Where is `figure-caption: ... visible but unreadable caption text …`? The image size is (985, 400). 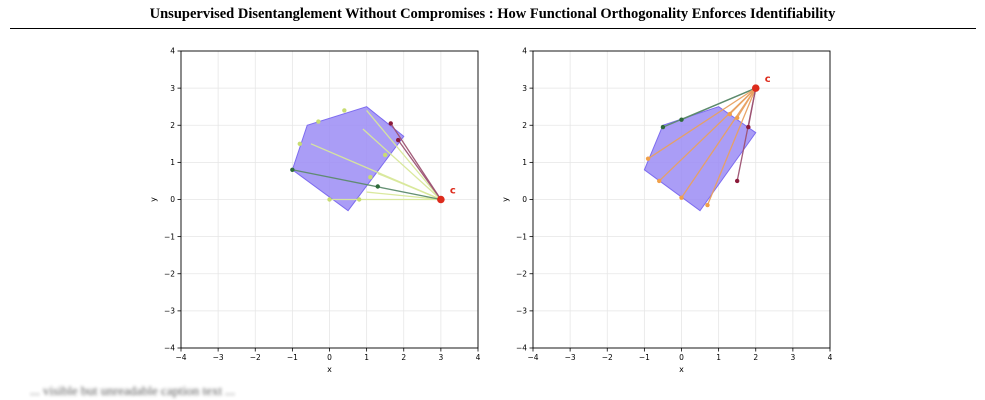 figure-caption: ... visible but unreadable caption text … is located at coordinates (133, 390).